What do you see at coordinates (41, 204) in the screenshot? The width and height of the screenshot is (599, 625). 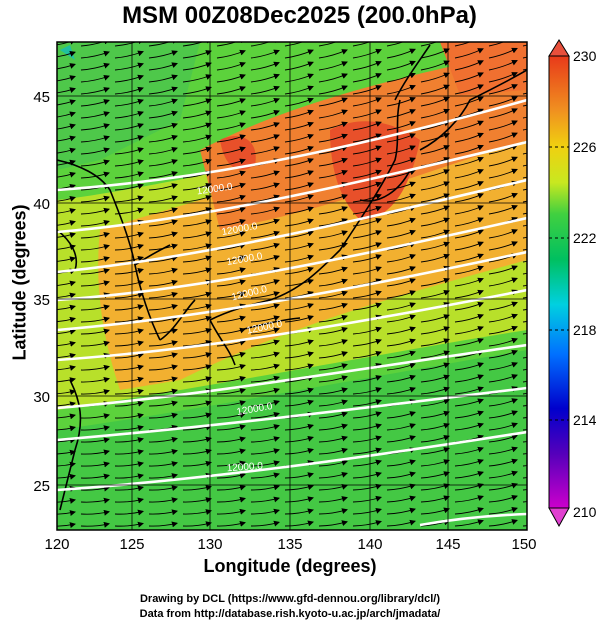 I see `y-tick-label: 40` at bounding box center [41, 204].